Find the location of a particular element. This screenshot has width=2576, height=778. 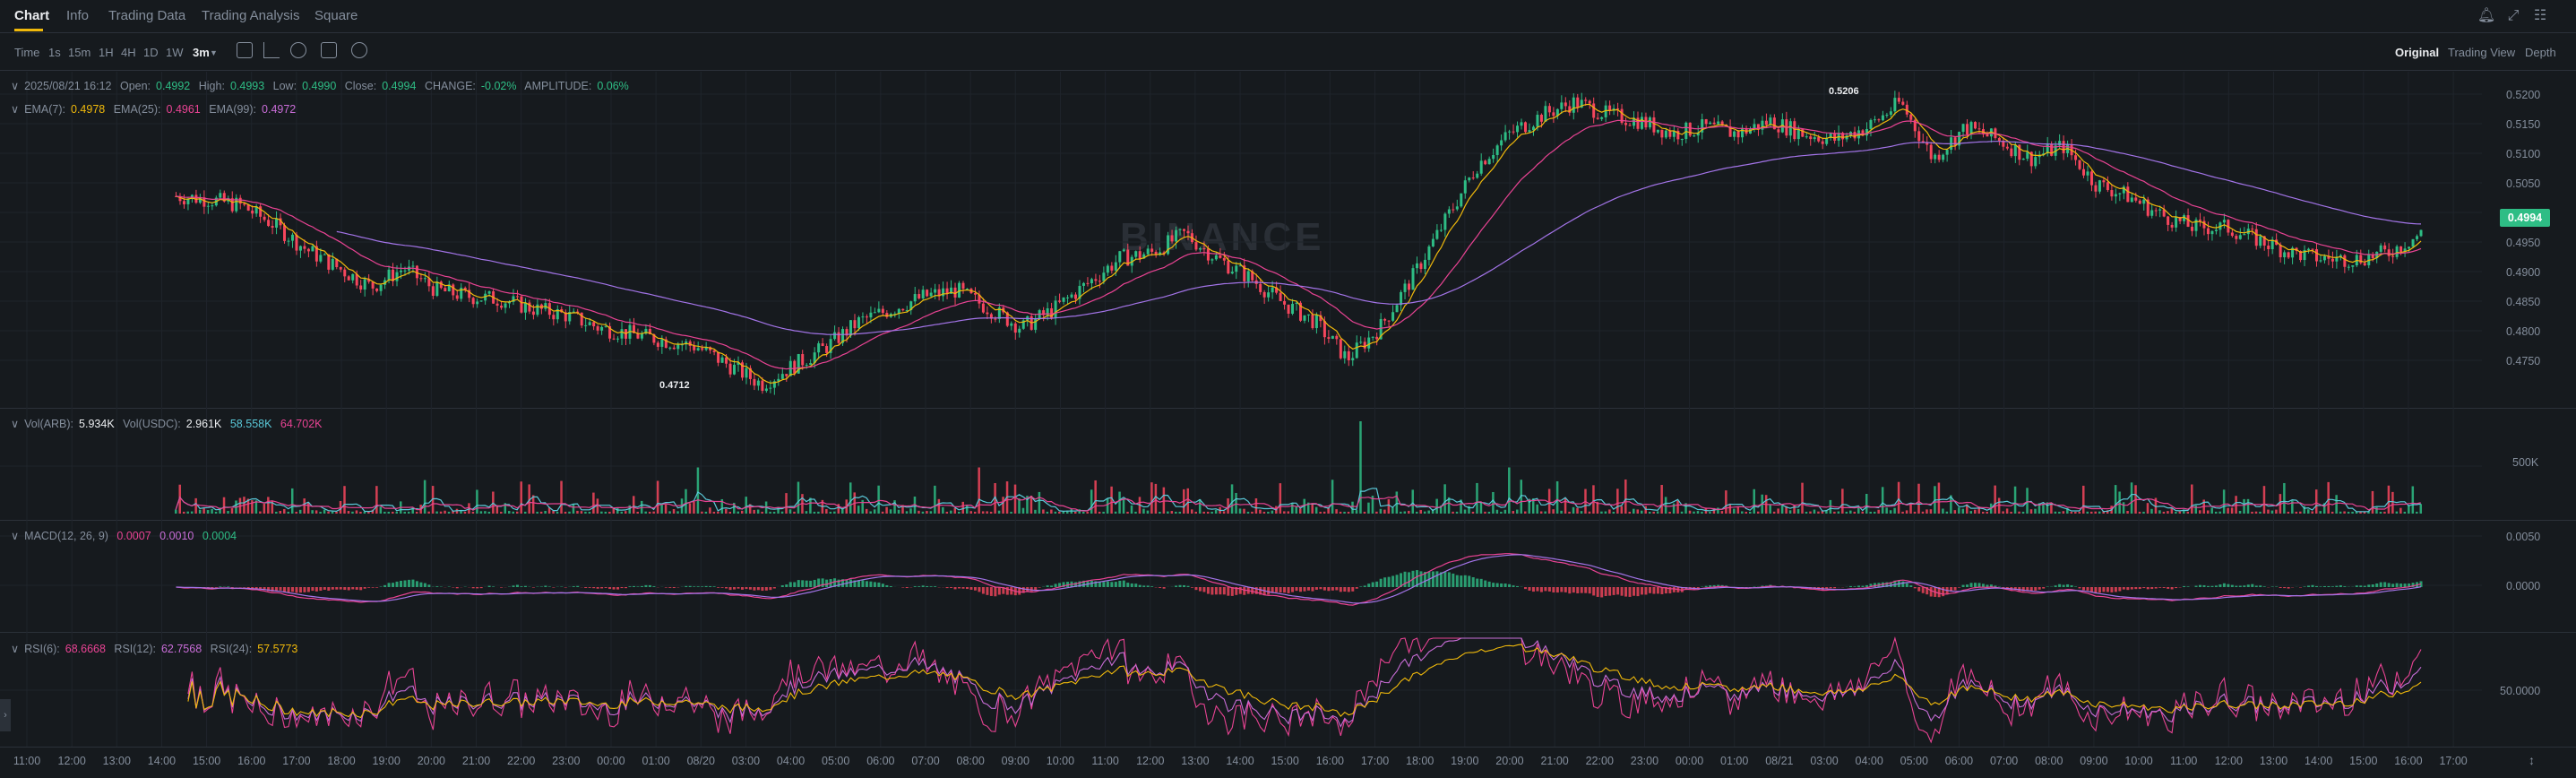

timeframe-1d: 1D is located at coordinates (151, 52).